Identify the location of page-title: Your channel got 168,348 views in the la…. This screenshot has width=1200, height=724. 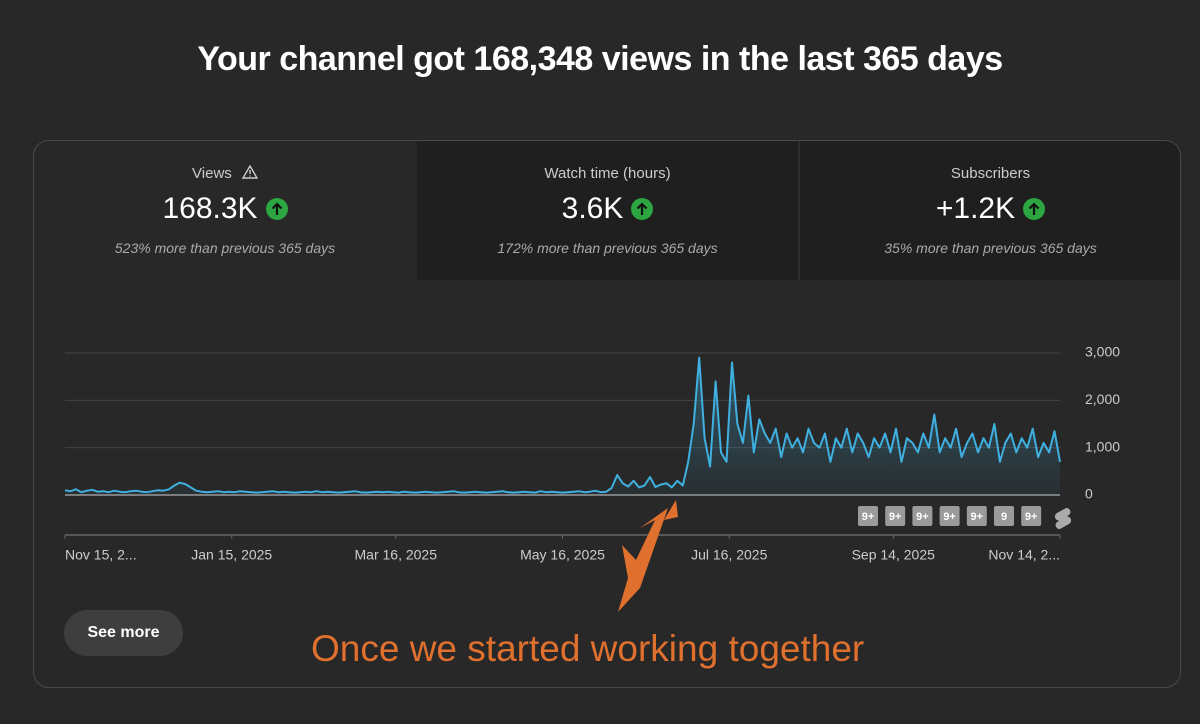
(600, 59).